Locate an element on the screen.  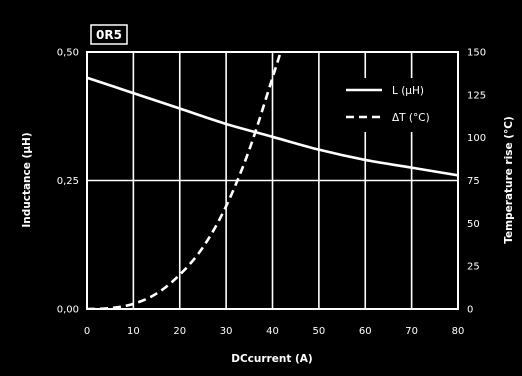
x-axis-title: DCcurrent (A) is located at coordinates (271, 359).